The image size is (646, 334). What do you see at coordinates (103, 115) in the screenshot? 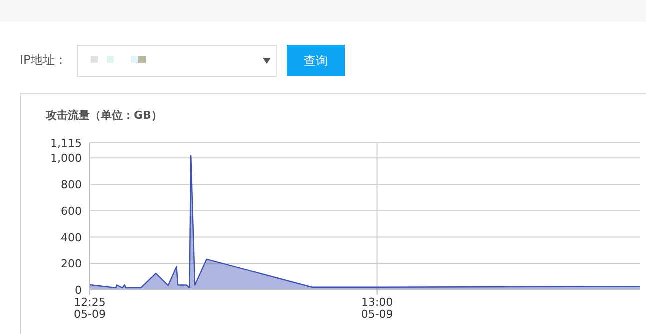
I see `chart-title: 攻击流量（单位：GB）` at bounding box center [103, 115].